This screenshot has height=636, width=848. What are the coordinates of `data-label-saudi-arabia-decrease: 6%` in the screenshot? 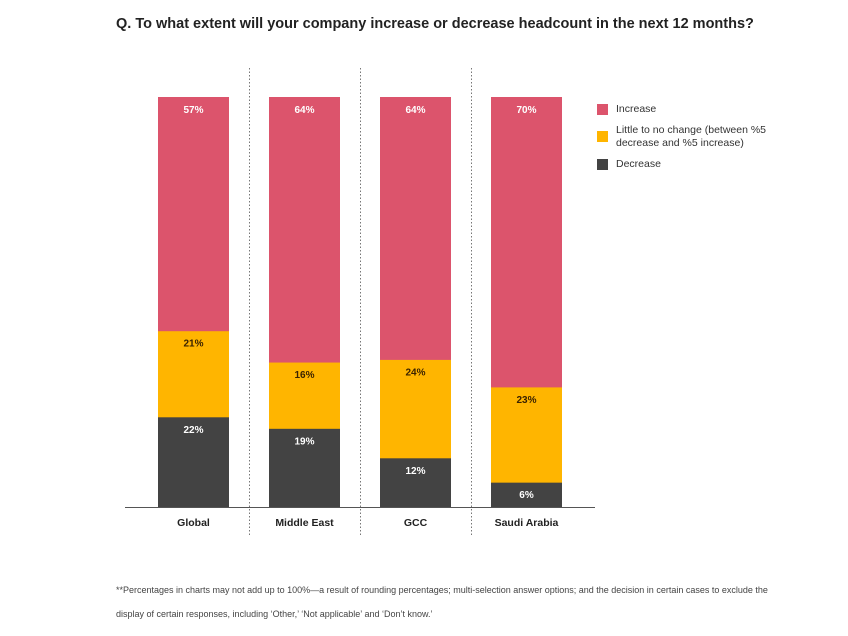 It's located at (526, 495).